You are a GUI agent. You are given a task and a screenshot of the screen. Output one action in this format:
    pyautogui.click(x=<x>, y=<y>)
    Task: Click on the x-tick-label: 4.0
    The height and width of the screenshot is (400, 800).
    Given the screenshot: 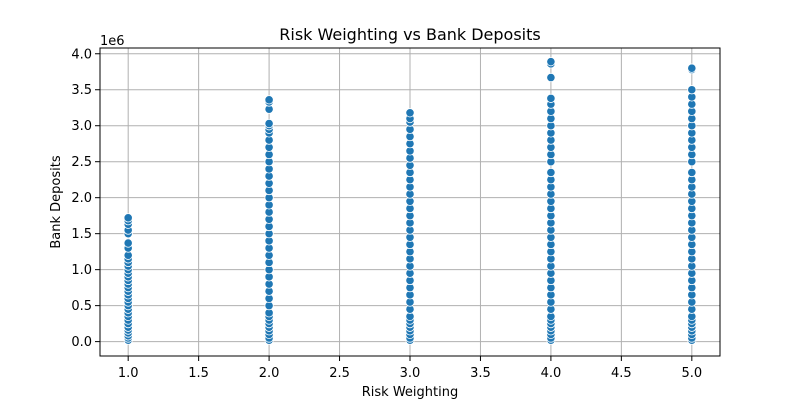 What is the action you would take?
    pyautogui.click(x=551, y=373)
    